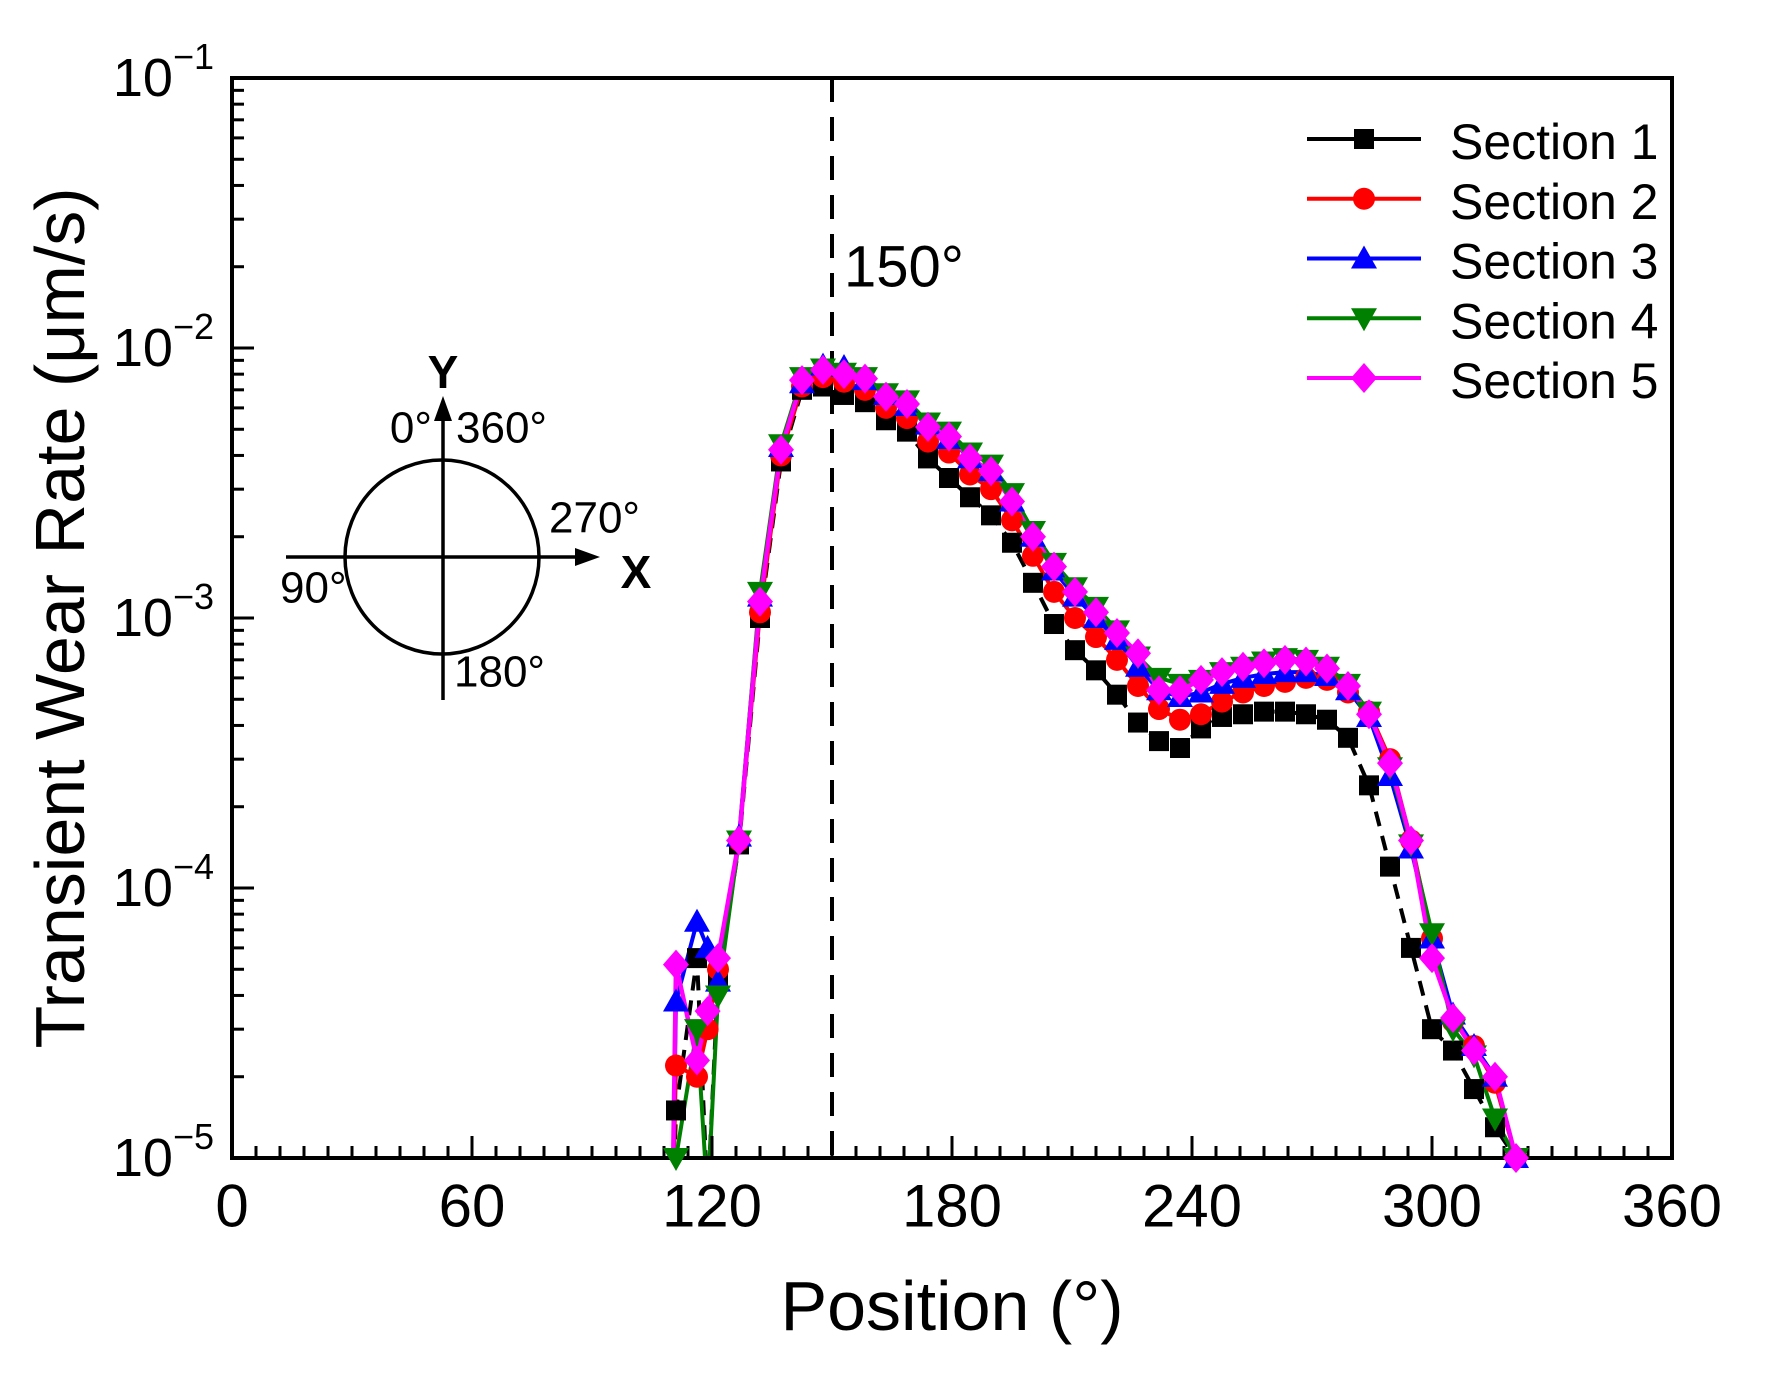 The width and height of the screenshot is (1768, 1375). Describe the element at coordinates (60, 617) in the screenshot. I see `y-axis-title: Transient Wear Rate (μm/s)` at that location.